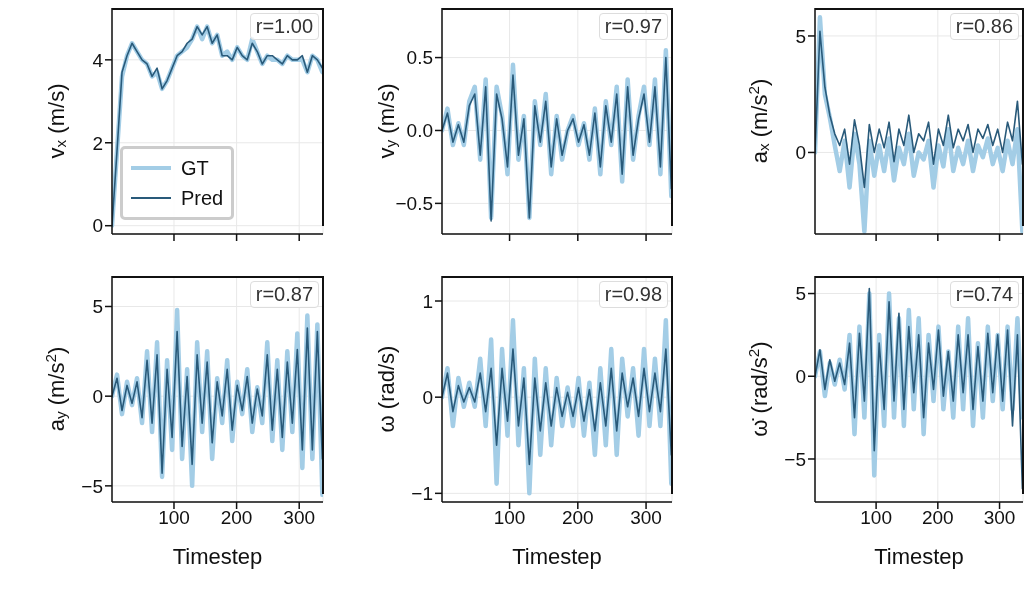 This screenshot has width=1031, height=597. I want to click on y-axis-title: ω (rad/s), so click(386, 389).